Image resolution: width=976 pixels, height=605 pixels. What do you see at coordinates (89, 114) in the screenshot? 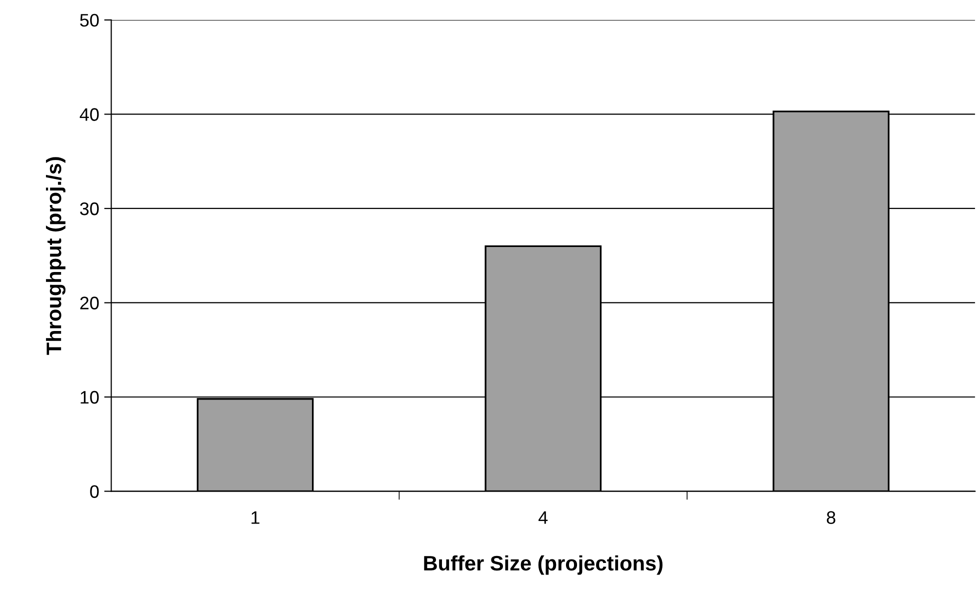
I see `y-tick-label: 40` at bounding box center [89, 114].